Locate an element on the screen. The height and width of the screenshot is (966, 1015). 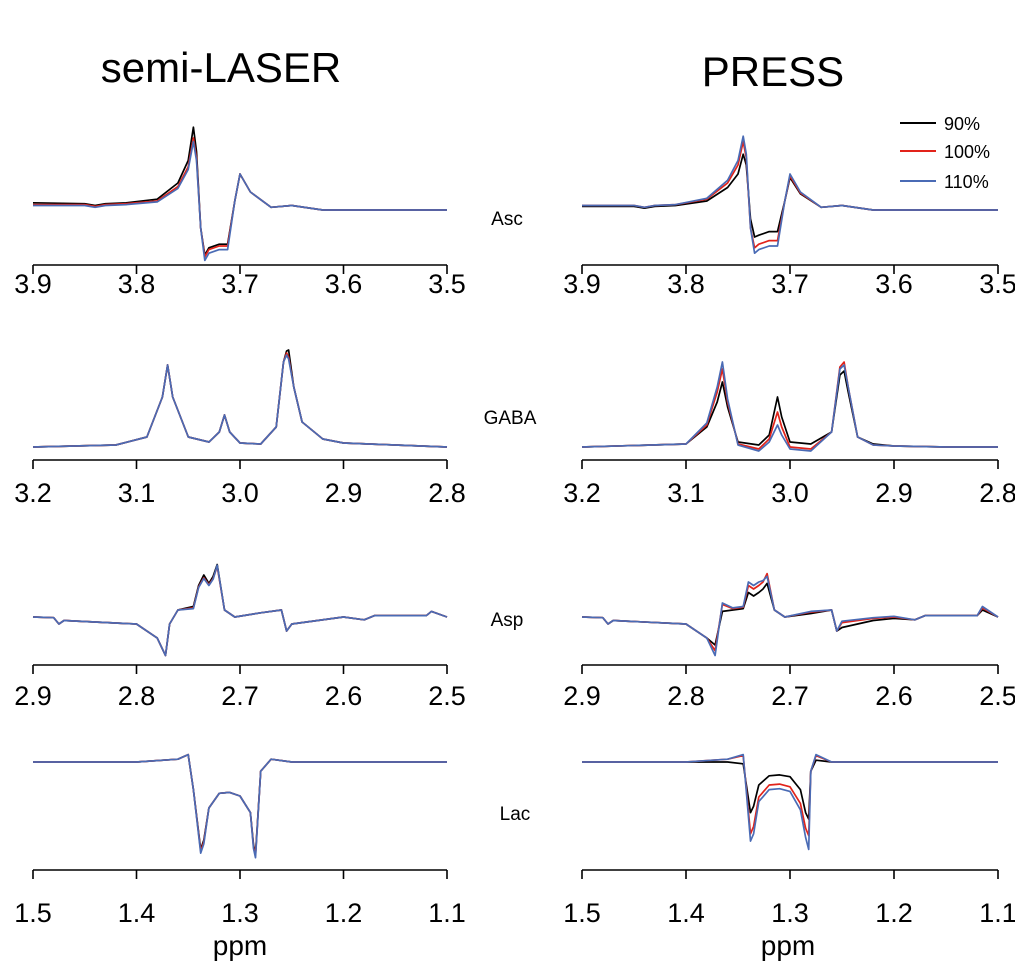
series-line-90pct-press-lac is located at coordinates (790, 789).